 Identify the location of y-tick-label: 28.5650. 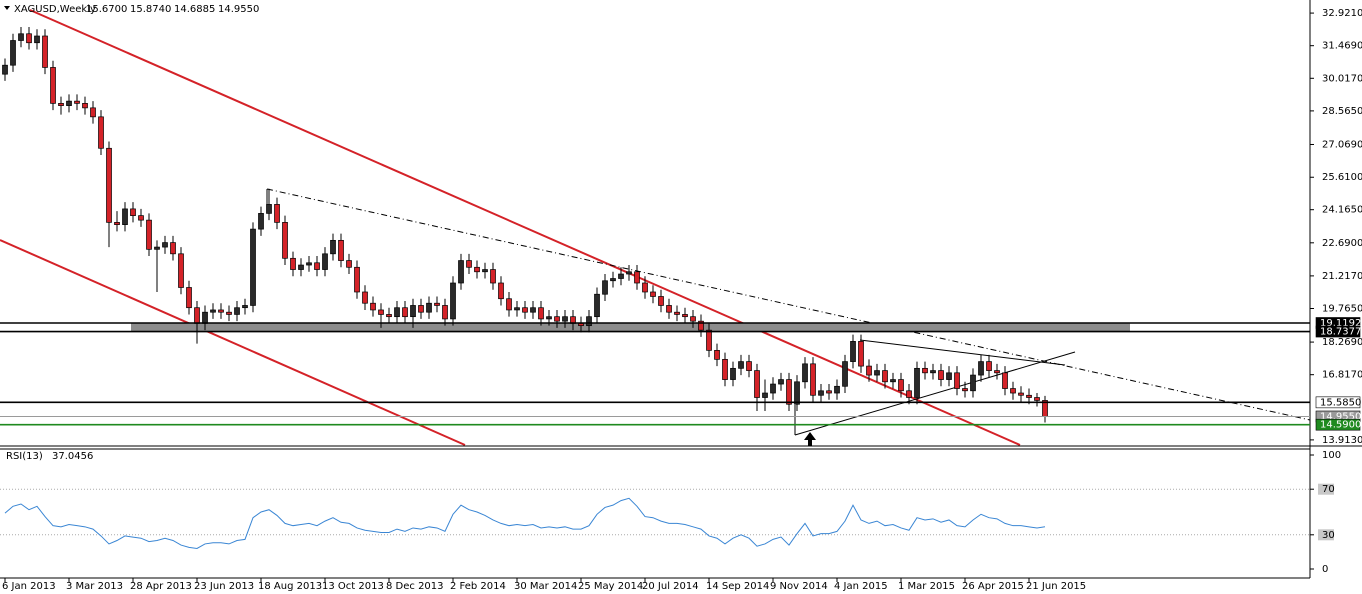
(1342, 111).